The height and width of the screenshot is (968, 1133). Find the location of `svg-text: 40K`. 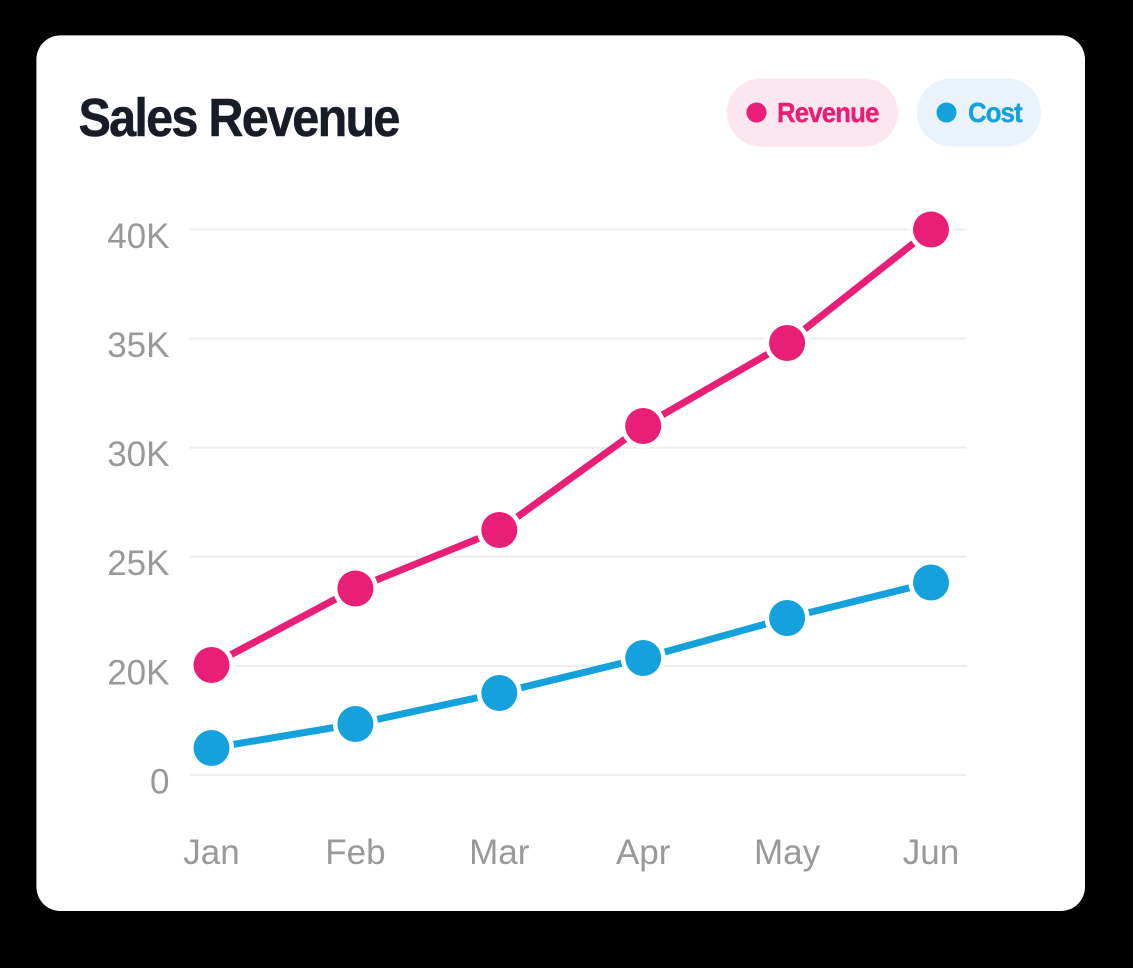

svg-text: 40K is located at coordinates (138, 236).